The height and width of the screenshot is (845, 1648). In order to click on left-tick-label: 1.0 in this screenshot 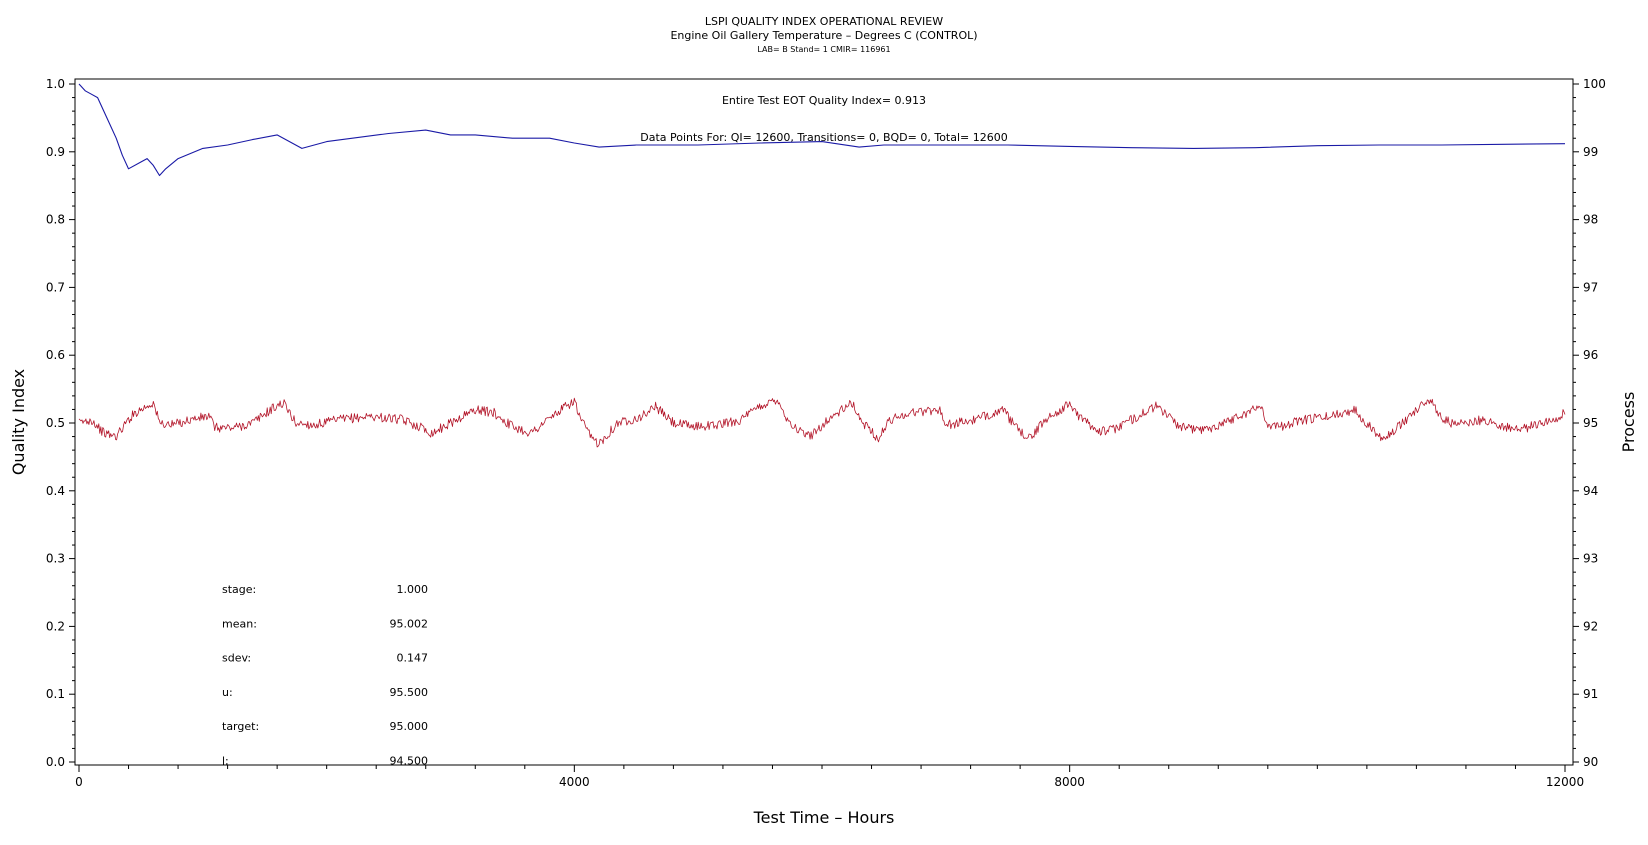, I will do `click(55, 84)`.